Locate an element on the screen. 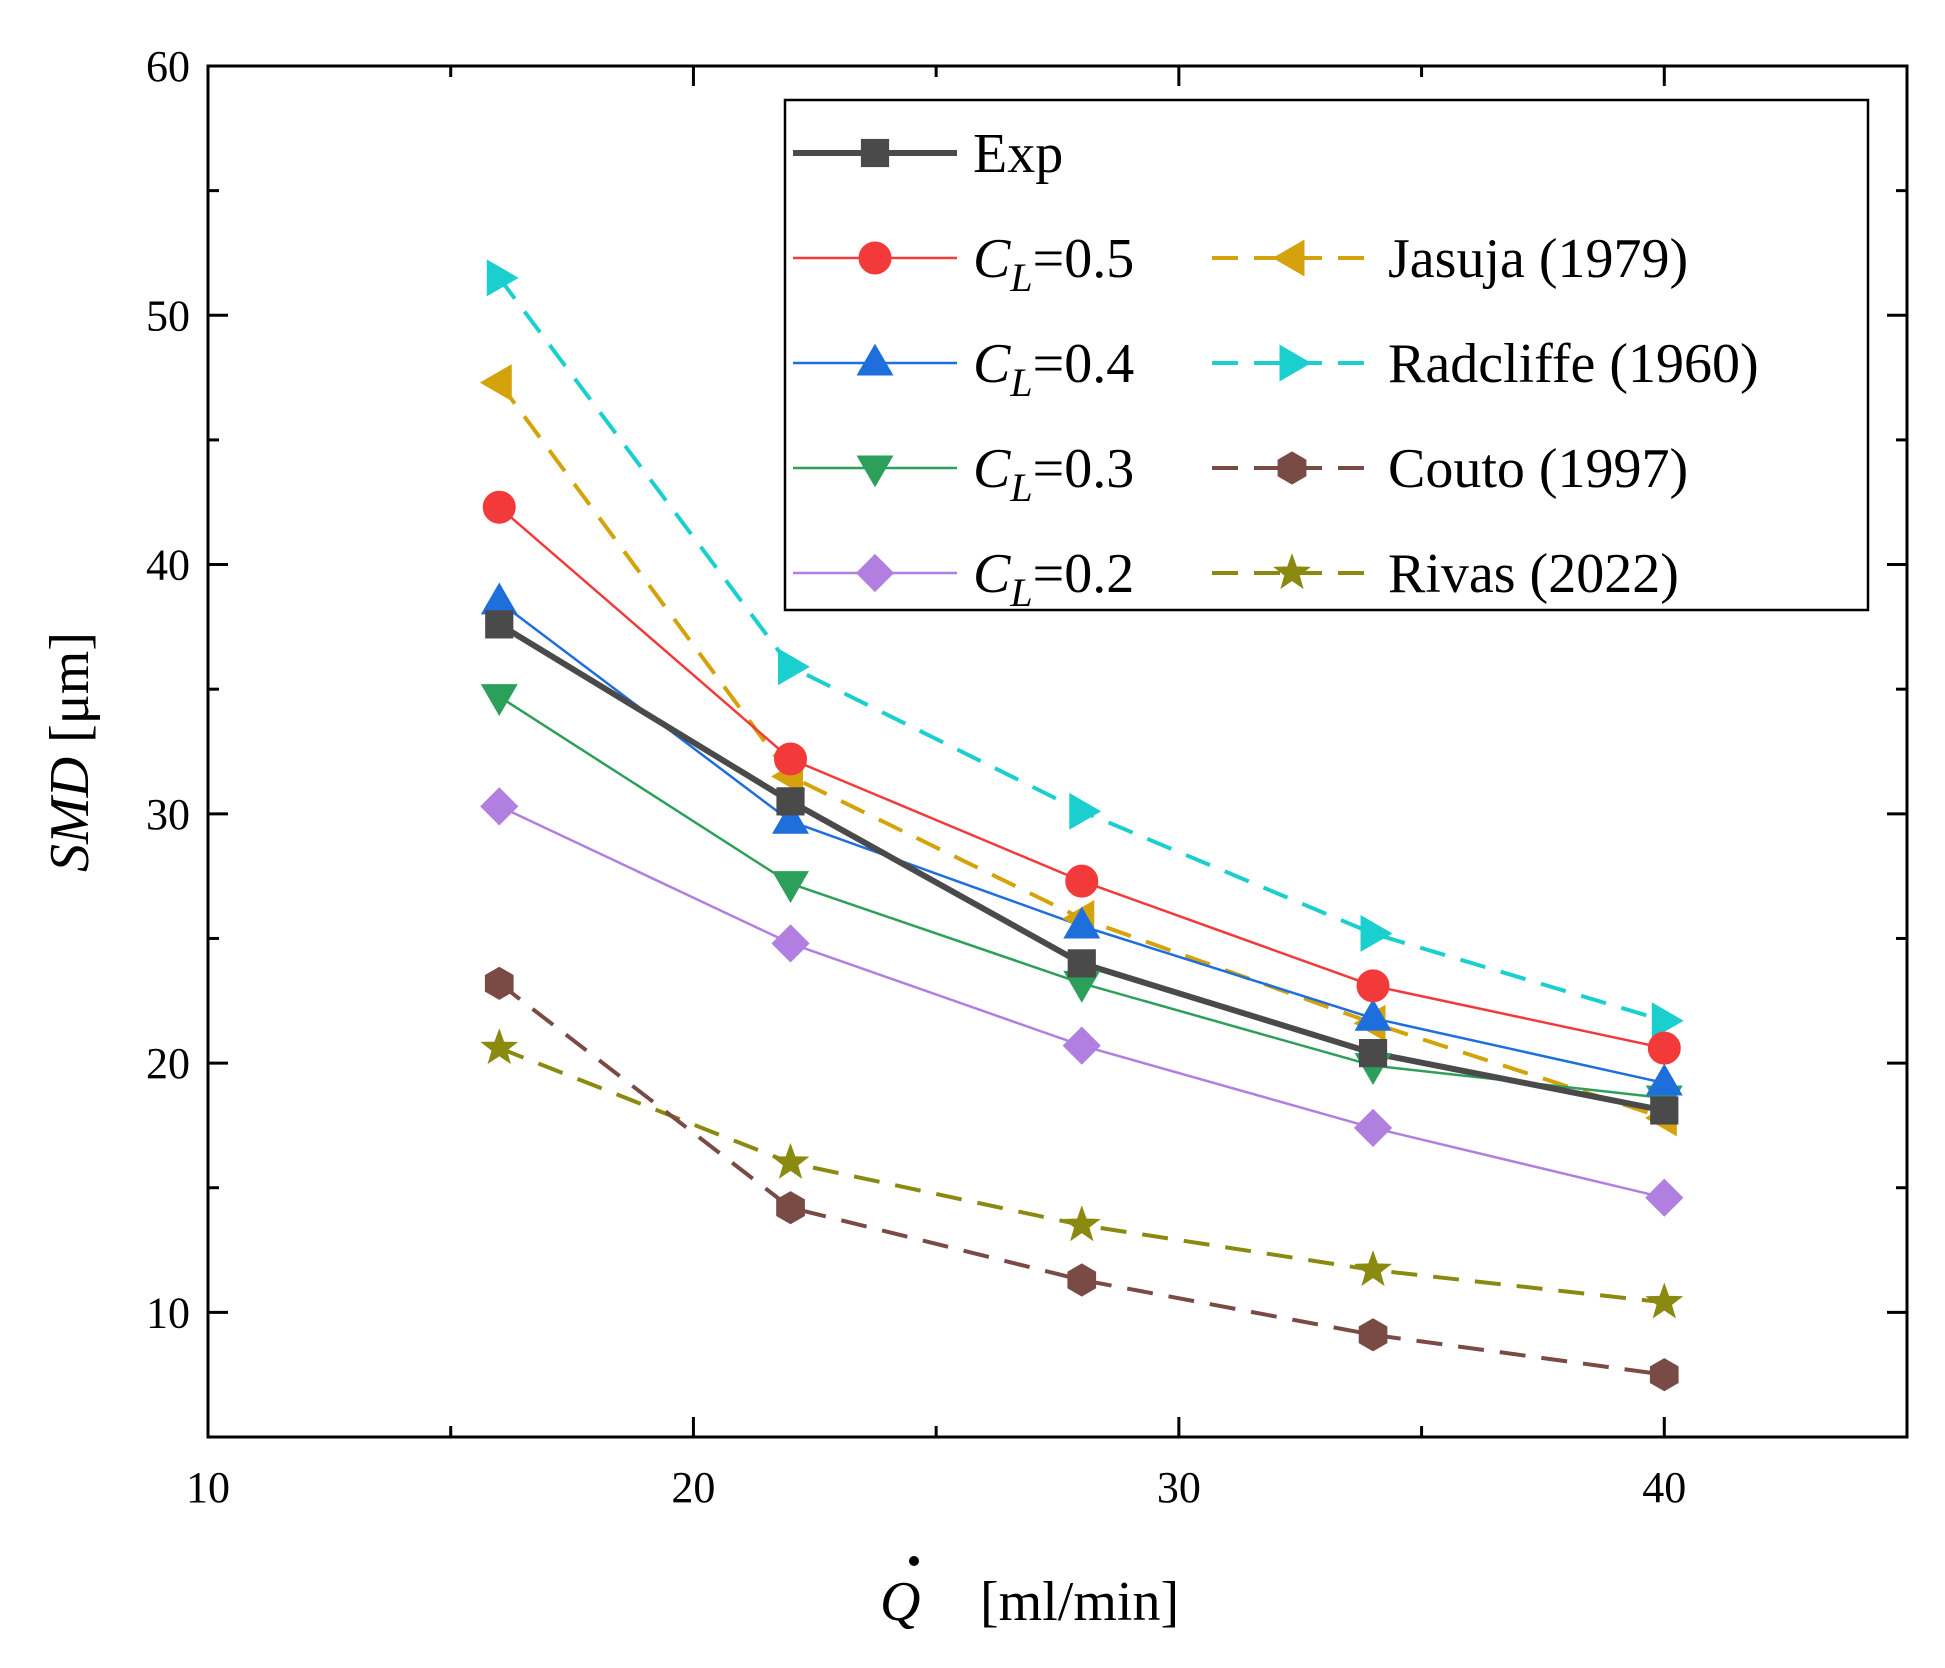  legend-label-value: =0.5 is located at coordinates (1084, 259).